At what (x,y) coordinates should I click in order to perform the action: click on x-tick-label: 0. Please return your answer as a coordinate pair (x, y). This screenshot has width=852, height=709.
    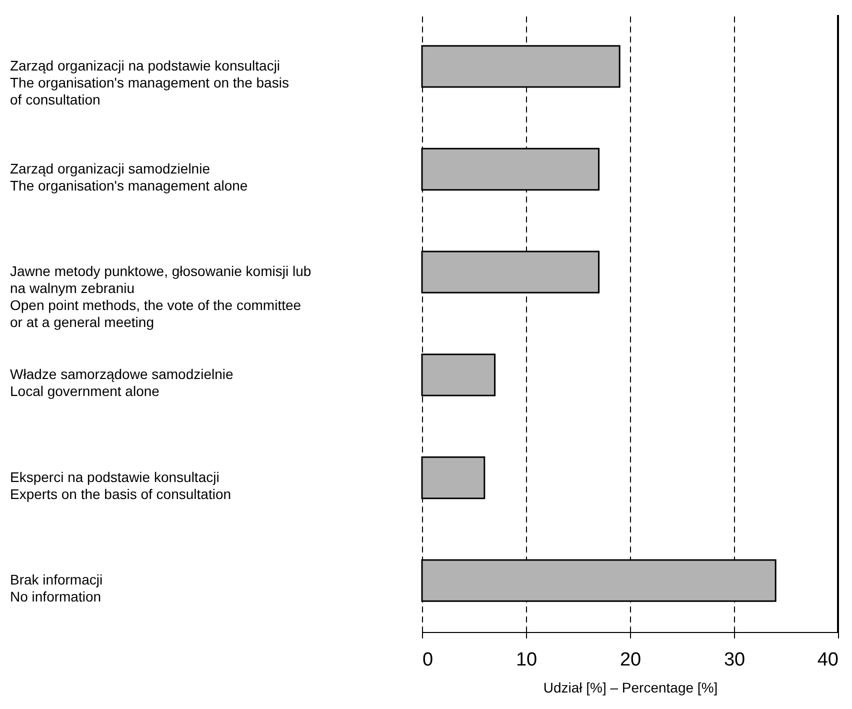
    Looking at the image, I should click on (428, 660).